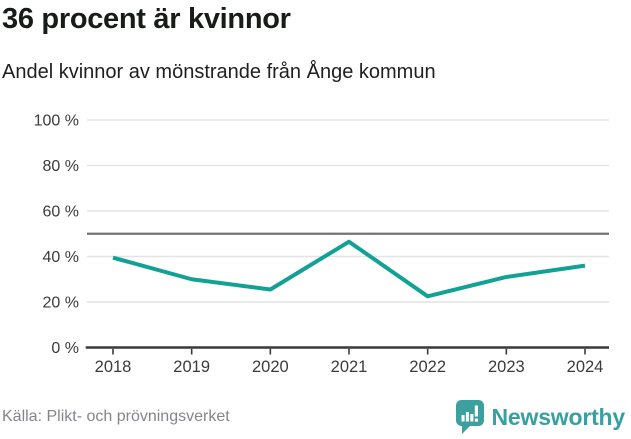 The width and height of the screenshot is (631, 439). I want to click on brand-name: Newsworthy, so click(558, 416).